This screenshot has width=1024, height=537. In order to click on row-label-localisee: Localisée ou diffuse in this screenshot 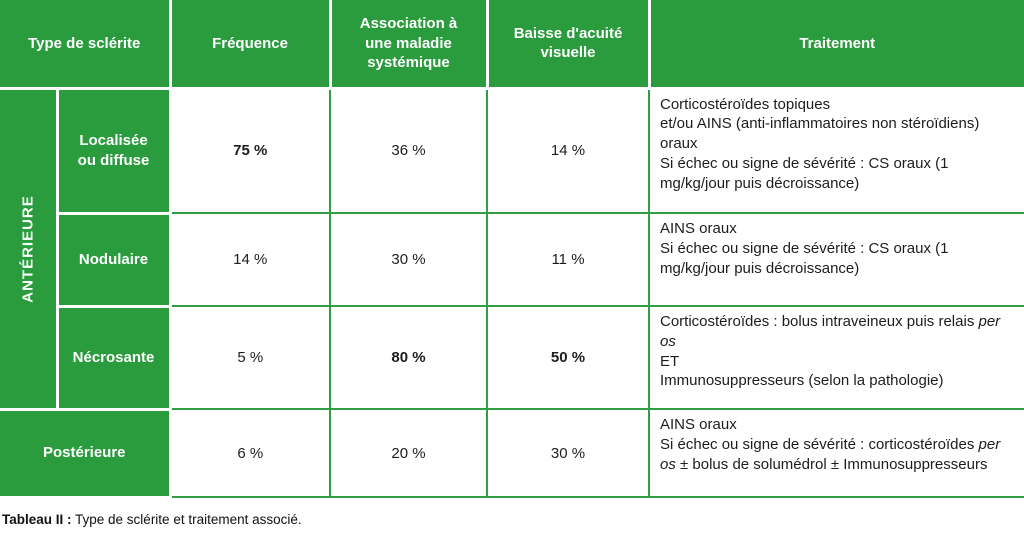, I will do `click(113, 150)`.